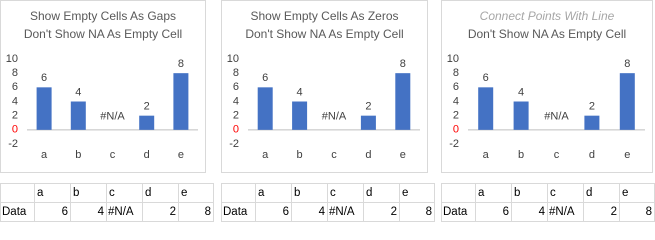  I want to click on chart-title: Connect Points With Line, so click(547, 16).